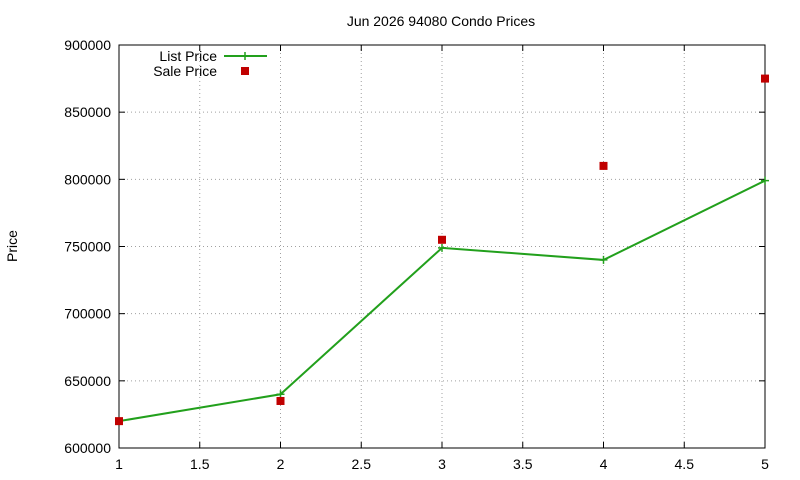  Describe the element at coordinates (185, 71) in the screenshot. I see `legend-label-sale-price: Sale Price` at that location.